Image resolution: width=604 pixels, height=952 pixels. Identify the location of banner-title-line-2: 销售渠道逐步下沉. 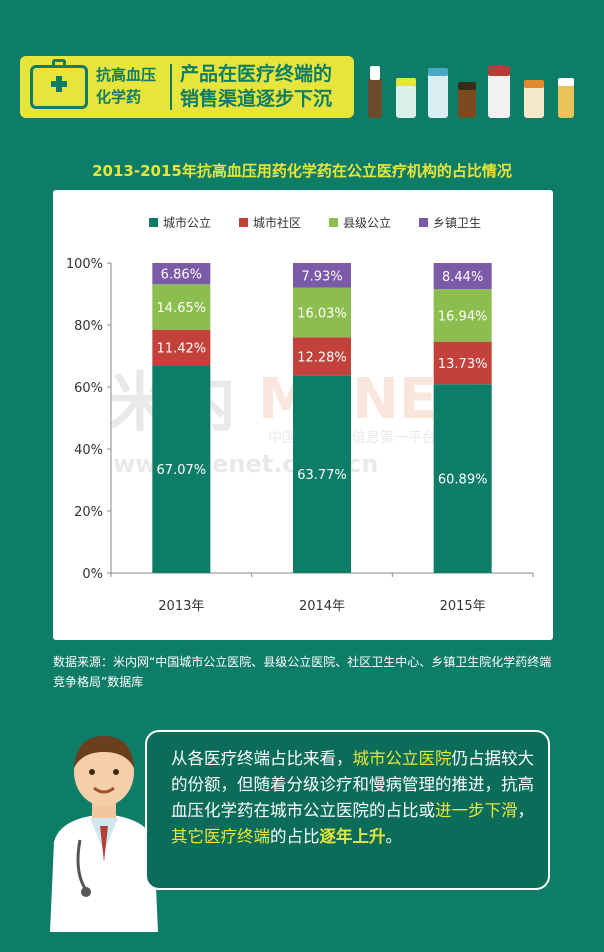
(256, 99).